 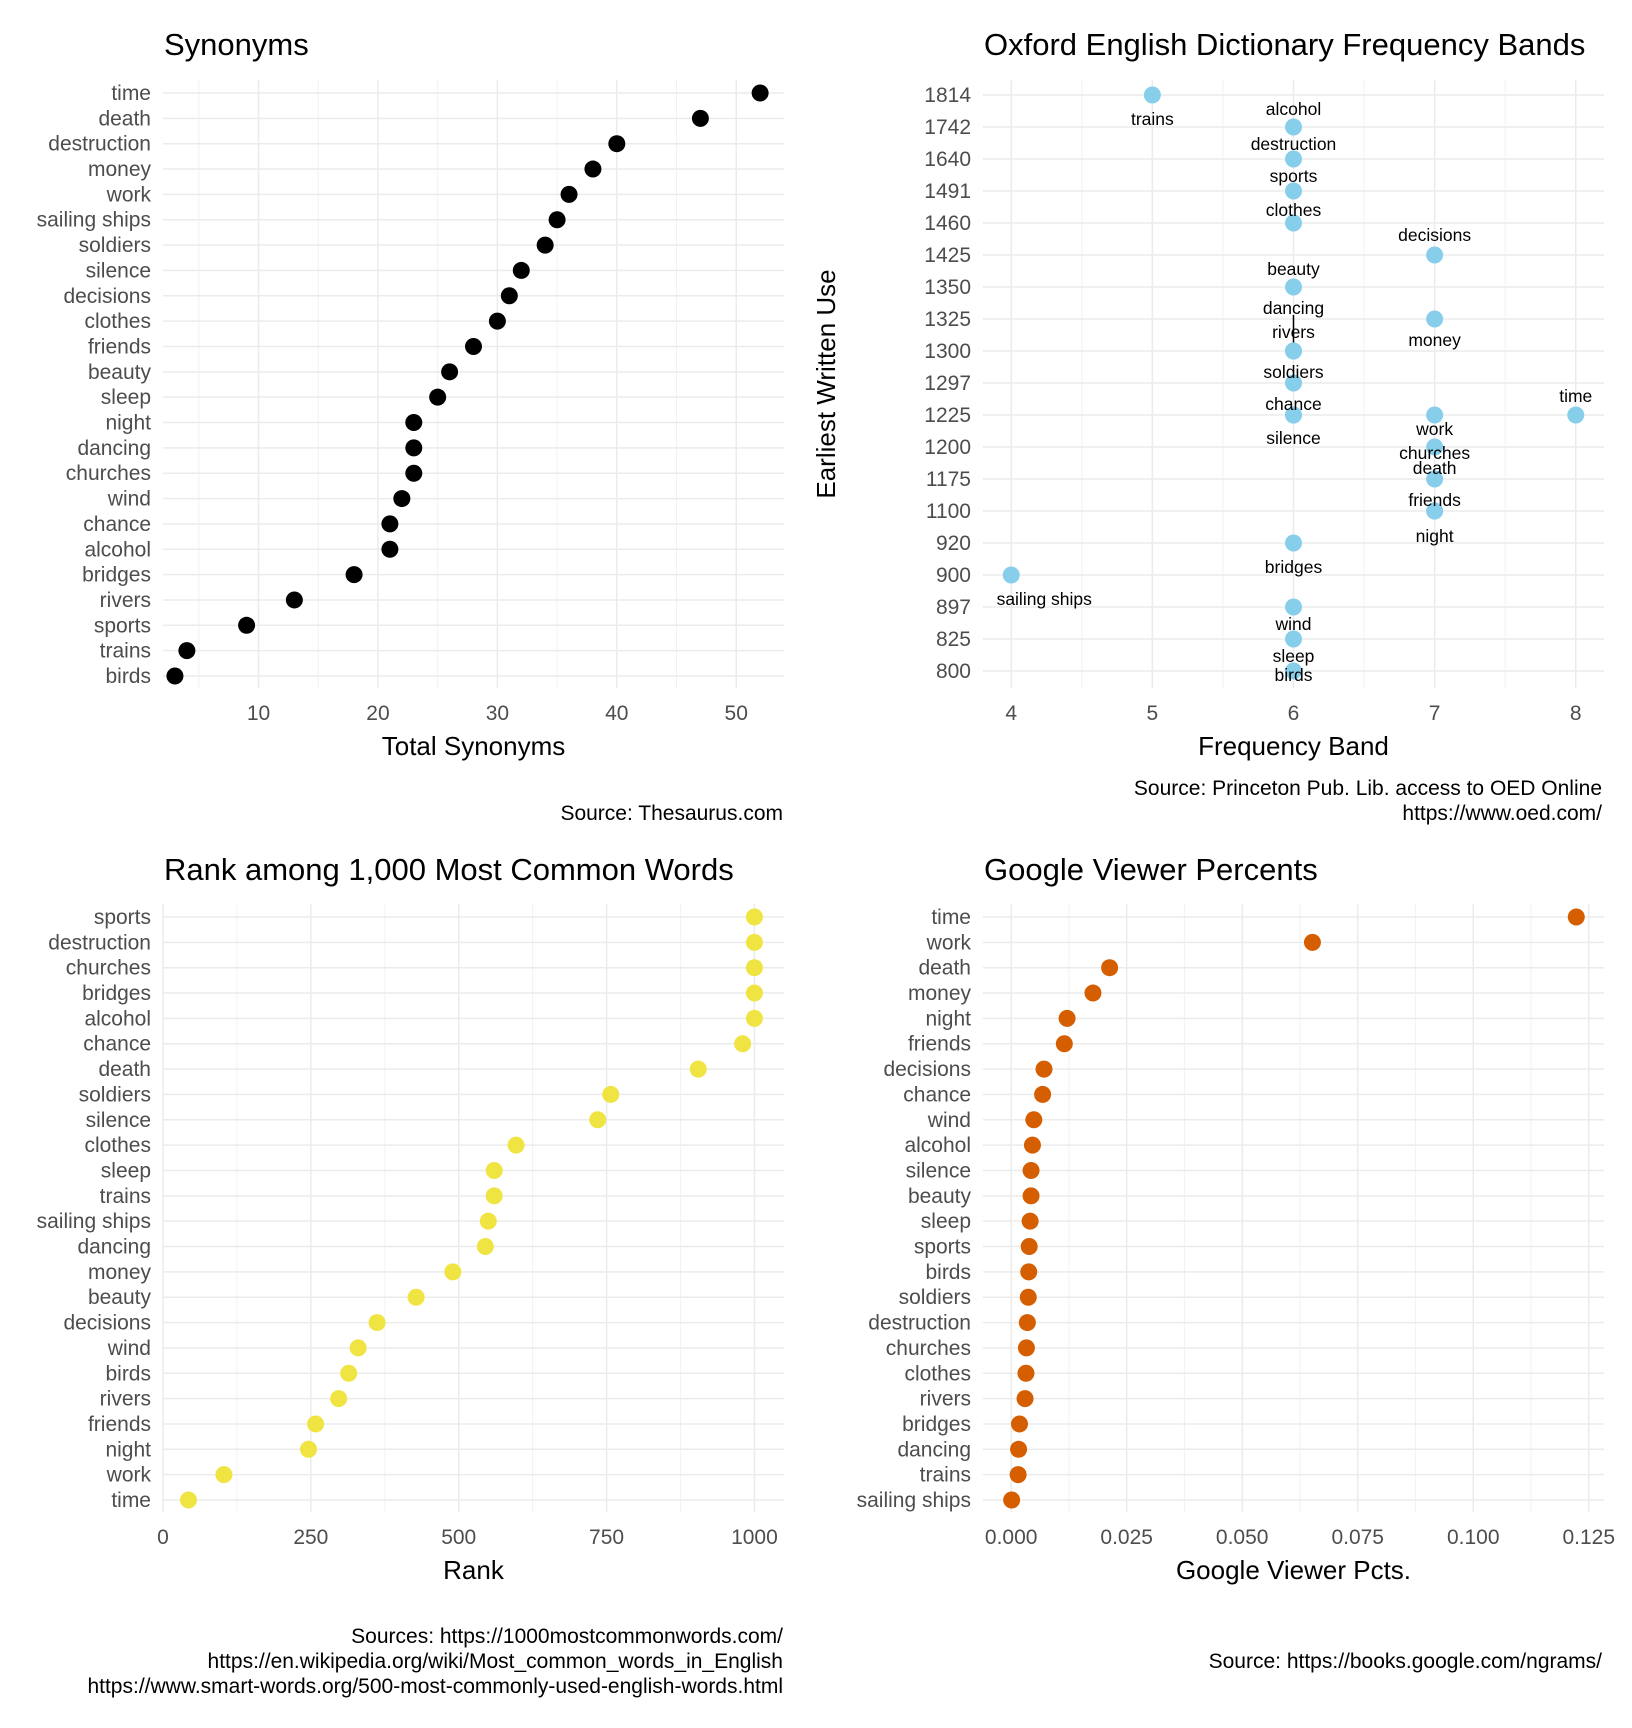 I want to click on data-label-wind: wind, so click(x=1293, y=624).